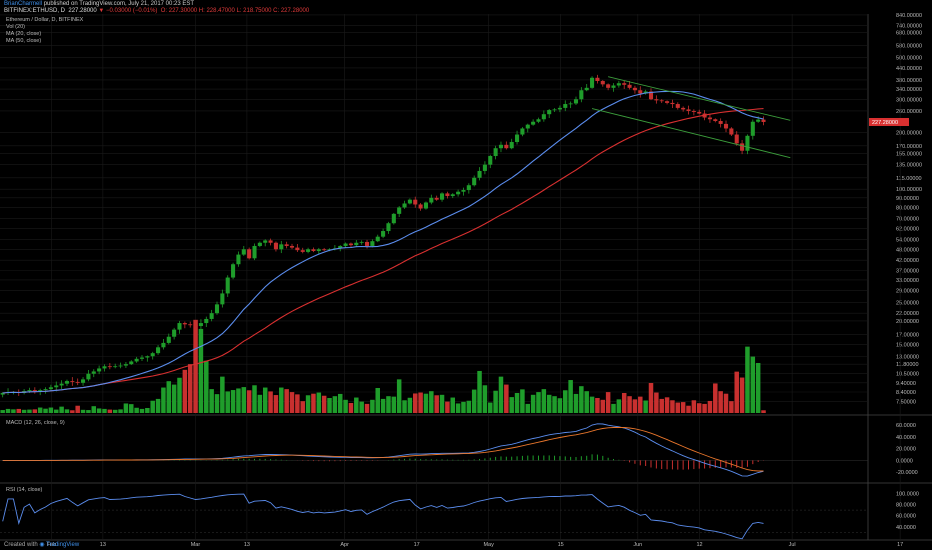 The width and height of the screenshot is (932, 550). I want to click on author-link: BrianCharmell, so click(23, 4).